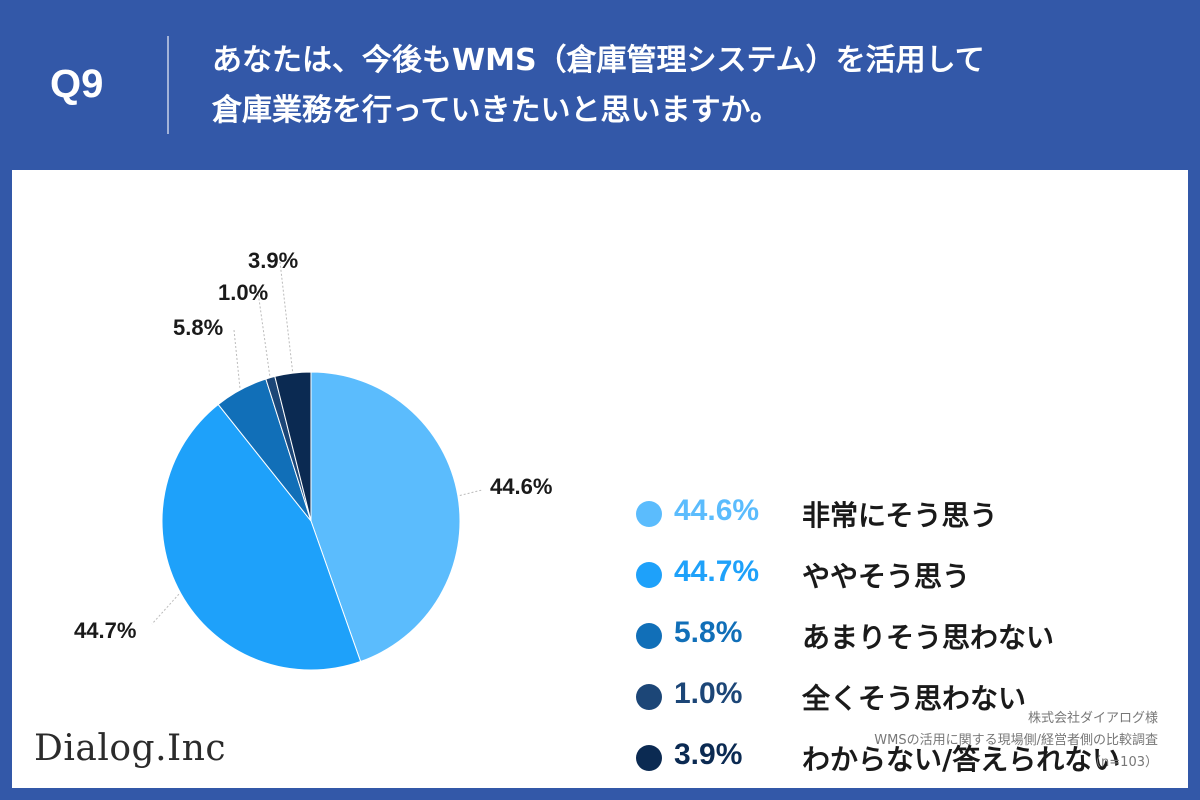 This screenshot has height=800, width=1200. I want to click on header-divider, so click(168, 85).